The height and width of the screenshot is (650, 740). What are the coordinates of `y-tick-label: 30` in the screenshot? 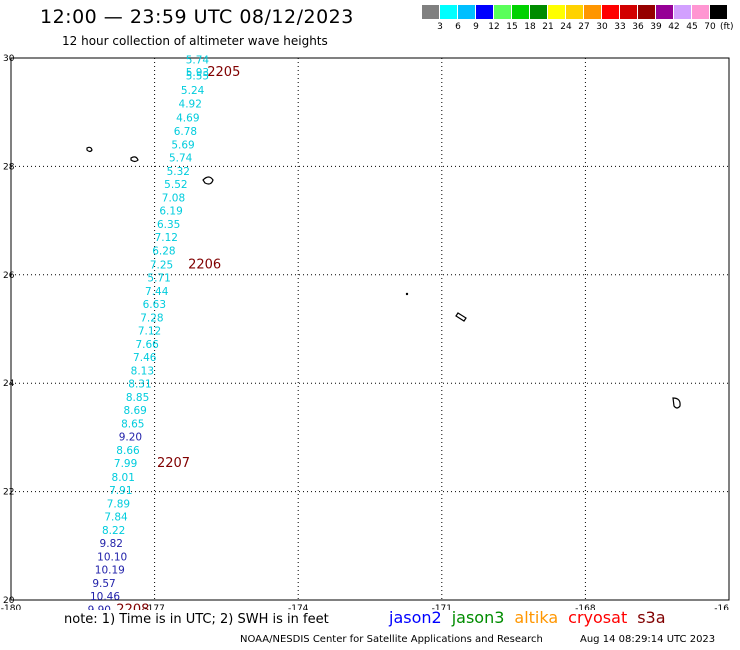 It's located at (9, 59).